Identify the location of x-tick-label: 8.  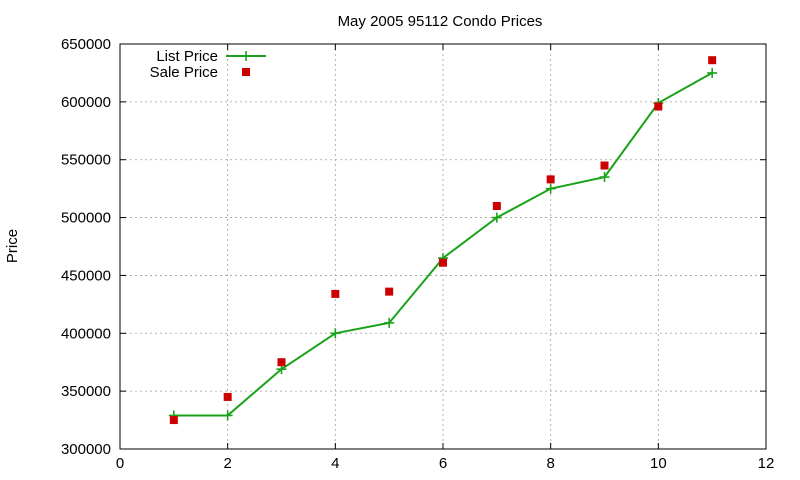
(550, 463).